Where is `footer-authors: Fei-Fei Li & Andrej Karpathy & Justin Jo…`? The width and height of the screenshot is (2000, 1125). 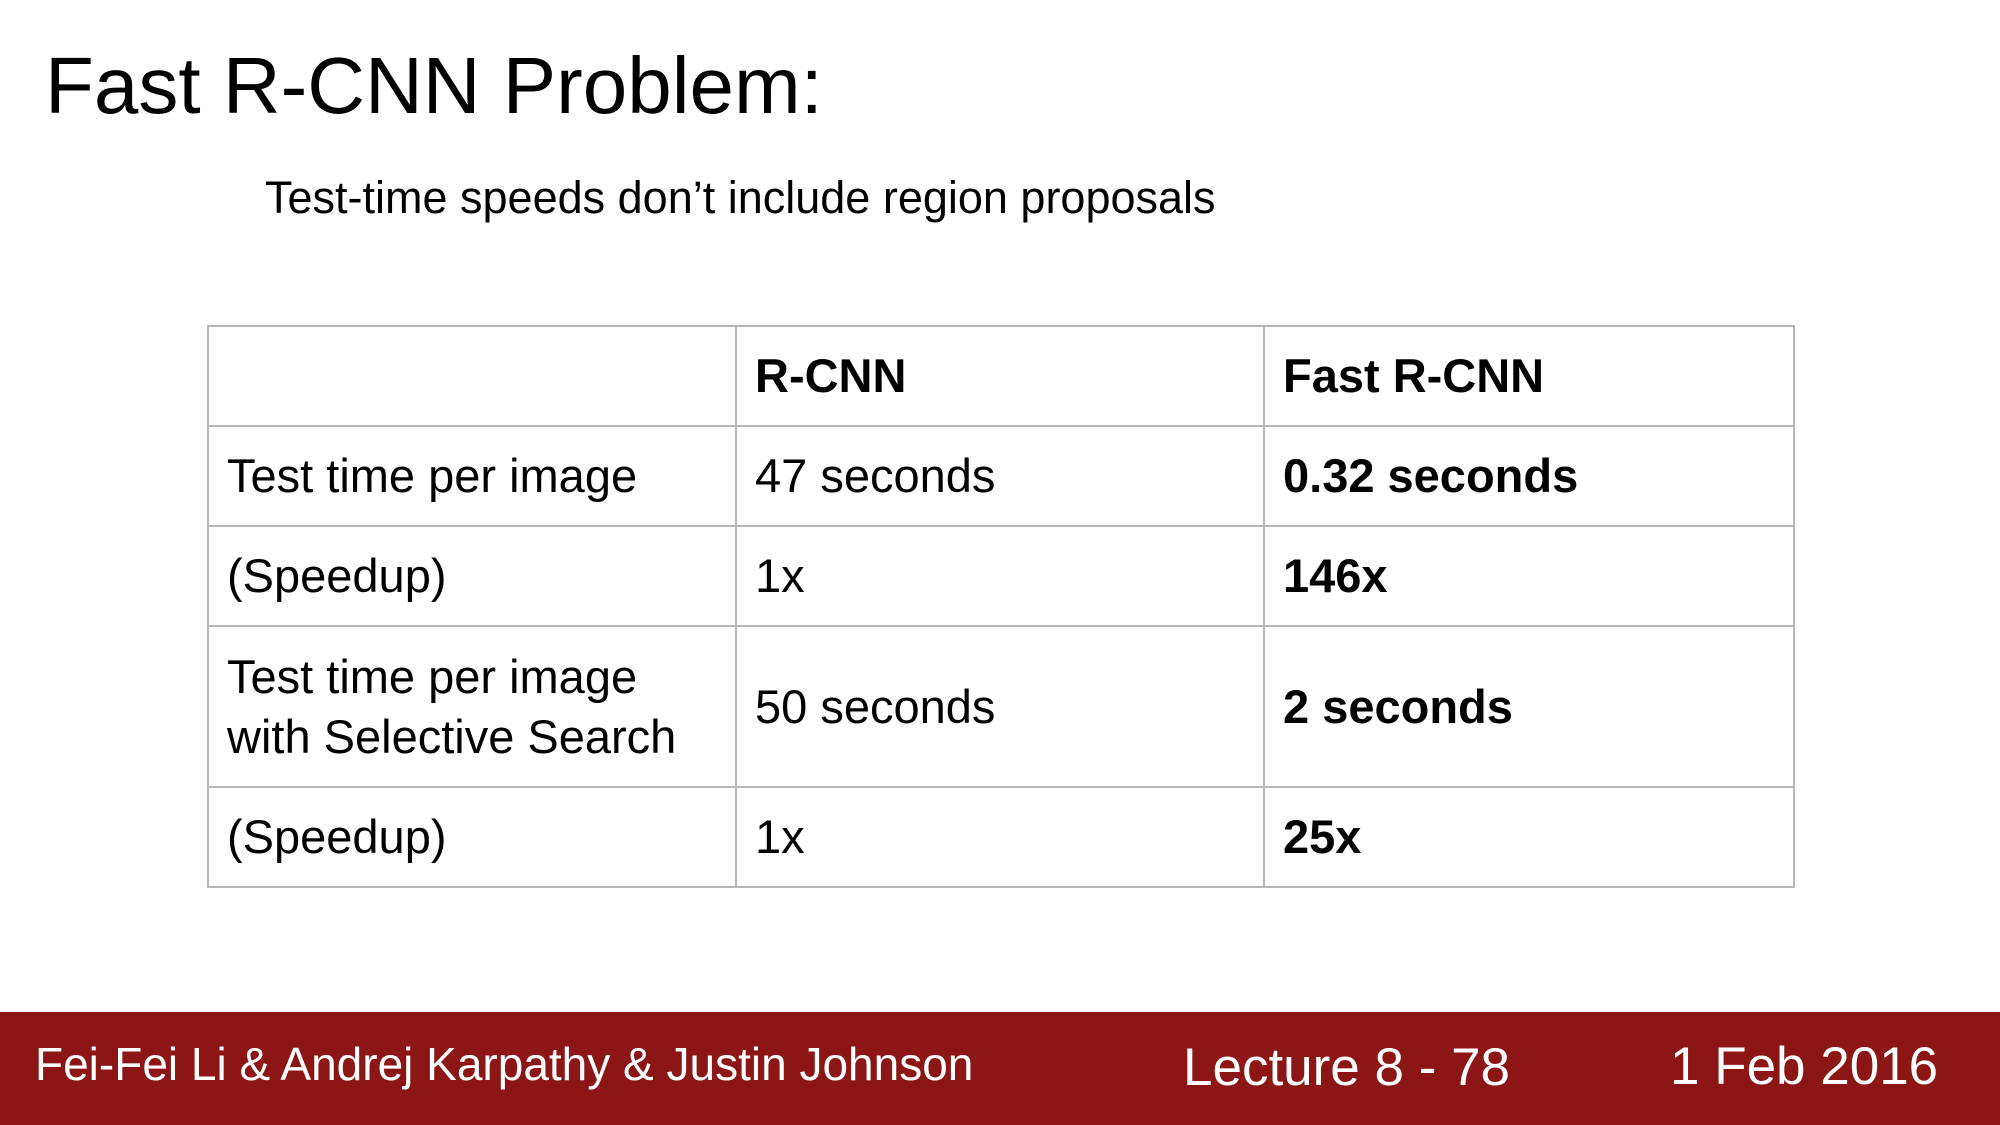 footer-authors: Fei-Fei Li & Andrej Karpathy & Justin Jo… is located at coordinates (504, 1064).